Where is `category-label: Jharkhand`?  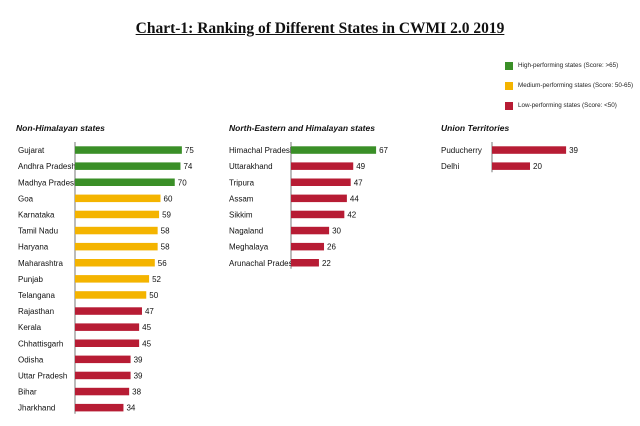
category-label: Jharkhand is located at coordinates (36, 408).